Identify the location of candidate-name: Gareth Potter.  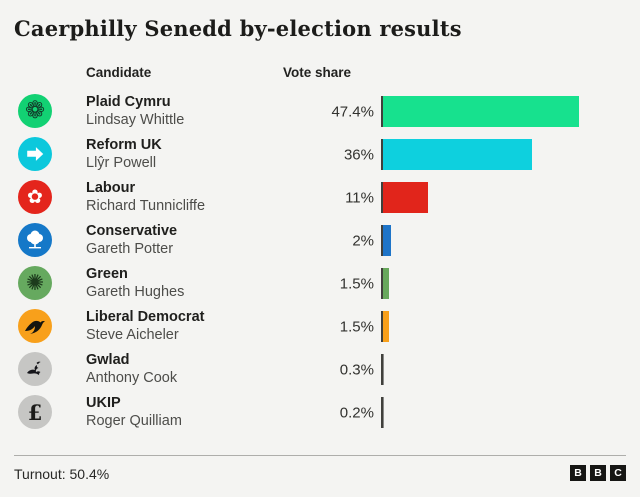
(130, 249).